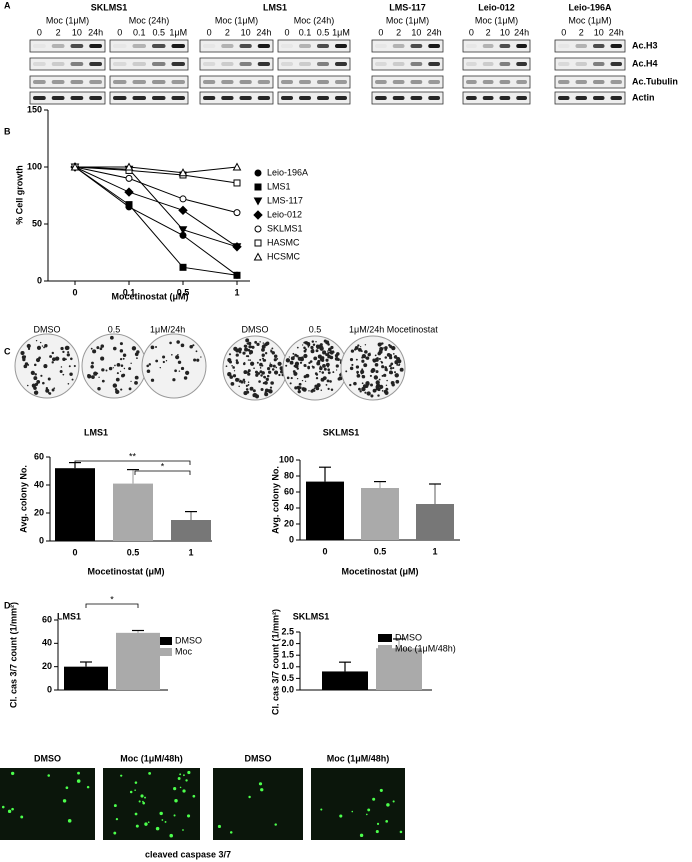 The image size is (692, 862). Describe the element at coordinates (284, 214) in the screenshot. I see `legend-label: Leio-012` at that location.